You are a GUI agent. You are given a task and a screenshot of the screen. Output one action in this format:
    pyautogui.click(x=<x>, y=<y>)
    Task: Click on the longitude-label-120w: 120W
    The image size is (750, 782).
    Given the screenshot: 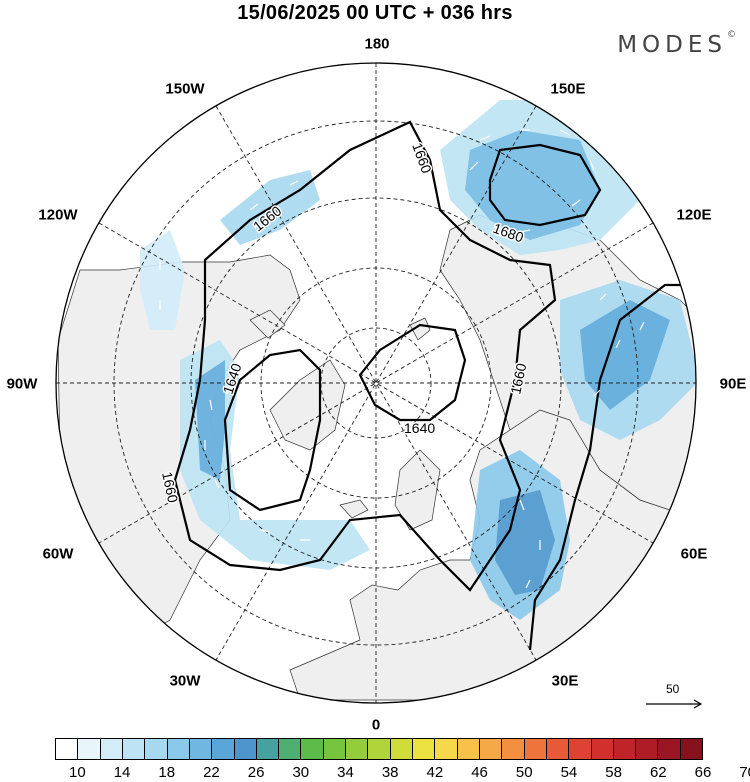 What is the action you would take?
    pyautogui.click(x=58, y=215)
    